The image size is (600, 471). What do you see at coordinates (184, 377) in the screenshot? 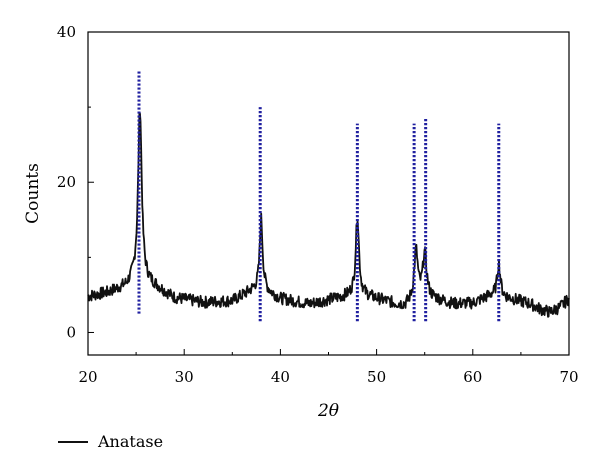
I see `x-tick-label: 30` at bounding box center [184, 377].